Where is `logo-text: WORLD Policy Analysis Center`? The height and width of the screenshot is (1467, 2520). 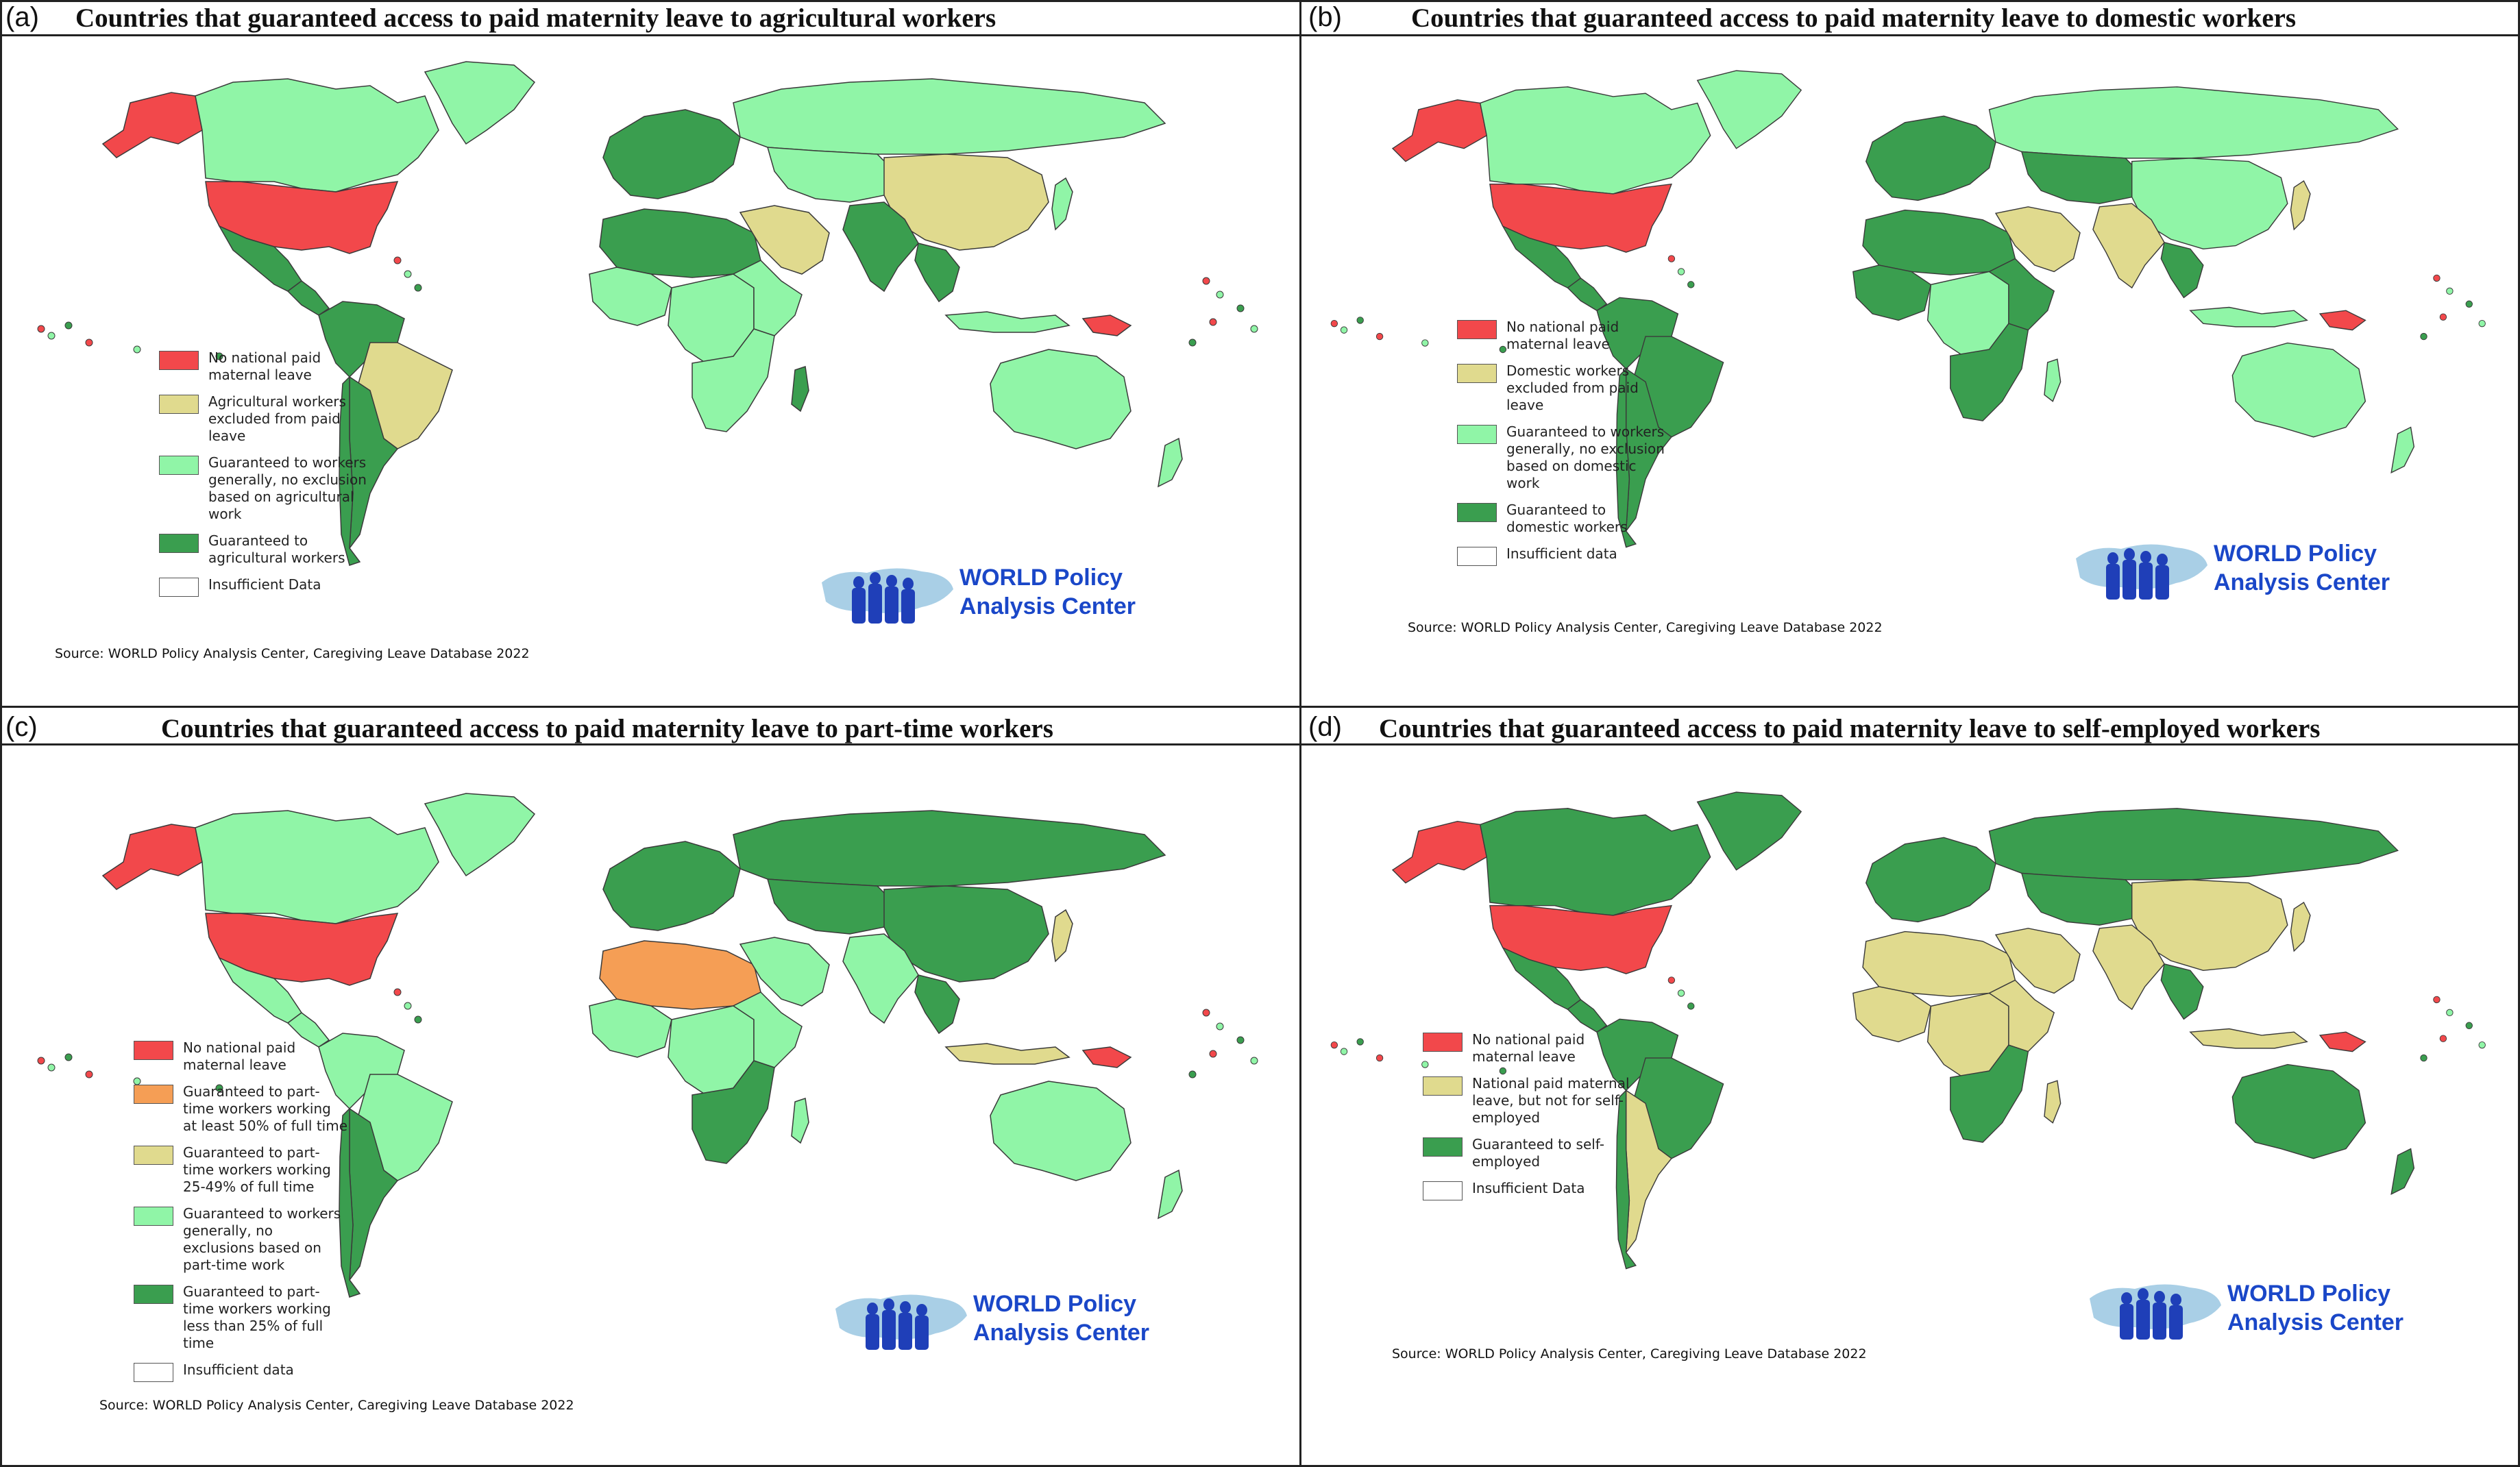
logo-text: WORLD Policy Analysis Center is located at coordinates (2302, 568).